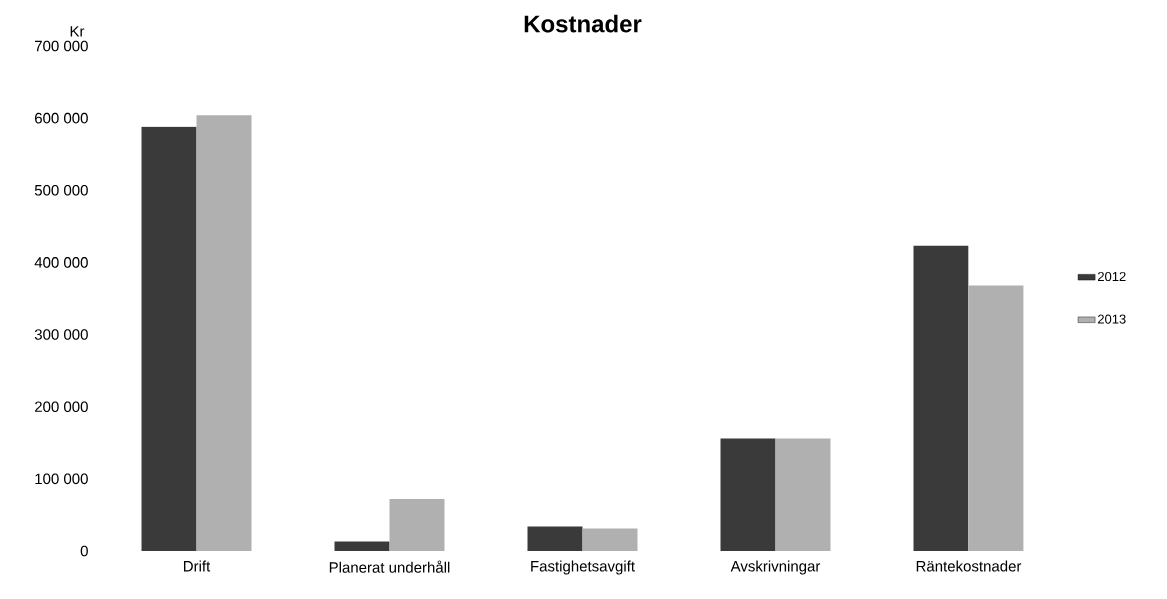 Image resolution: width=1167 pixels, height=599 pixels. I want to click on x-tick-label: Räntekostnader, so click(969, 566).